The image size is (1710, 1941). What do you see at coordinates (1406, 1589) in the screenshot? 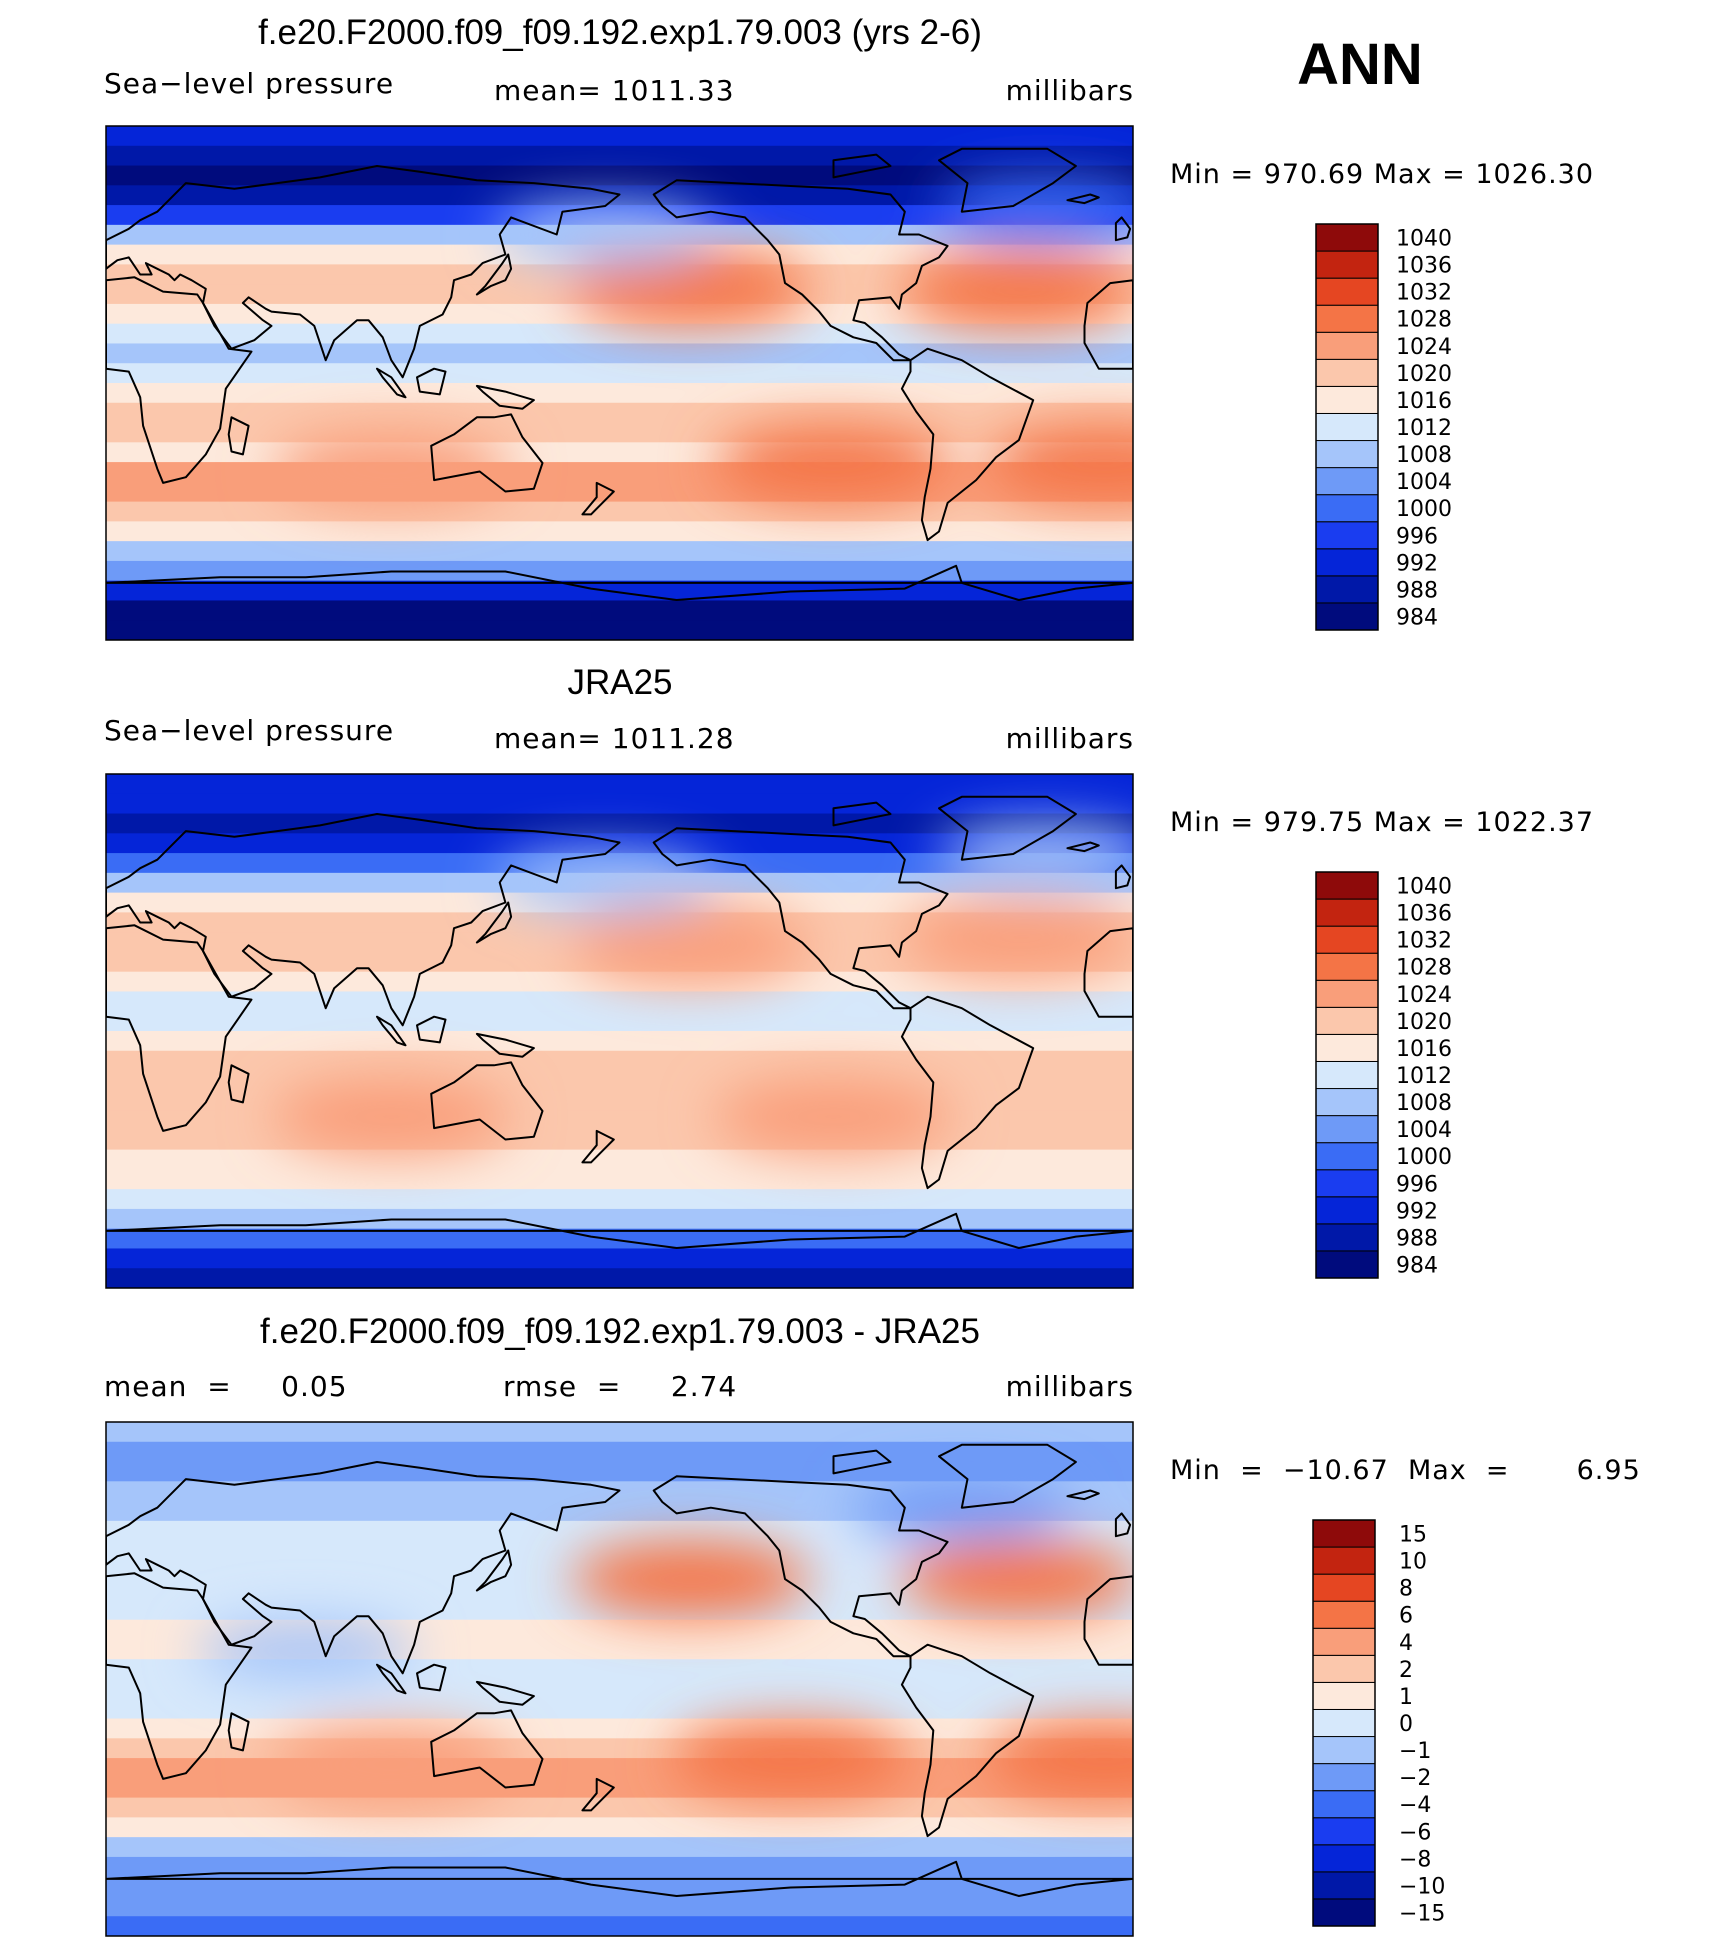
I see `colorbar-label: 8` at bounding box center [1406, 1589].